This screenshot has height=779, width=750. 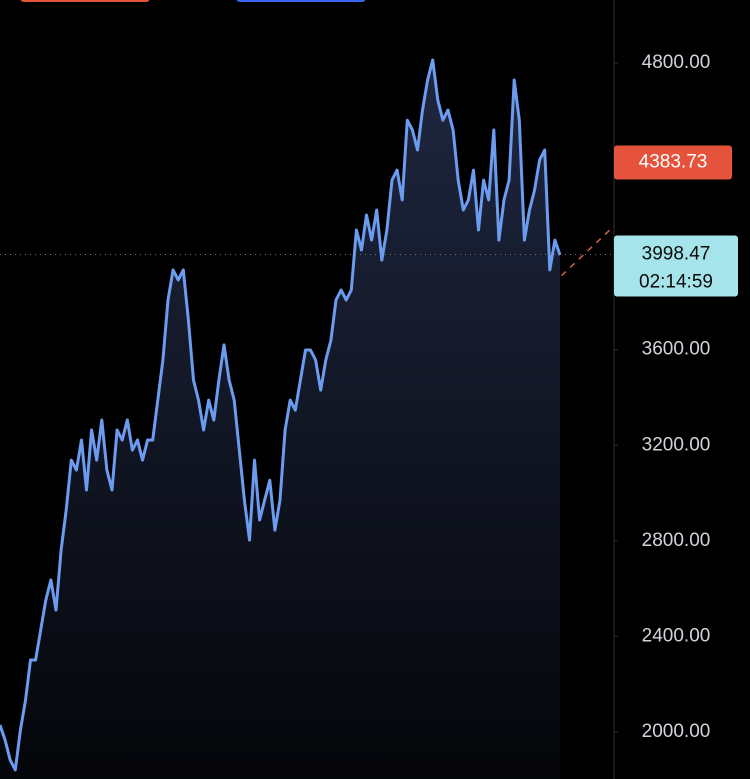 I want to click on countdown-label: 02:14:59, so click(x=676, y=282).